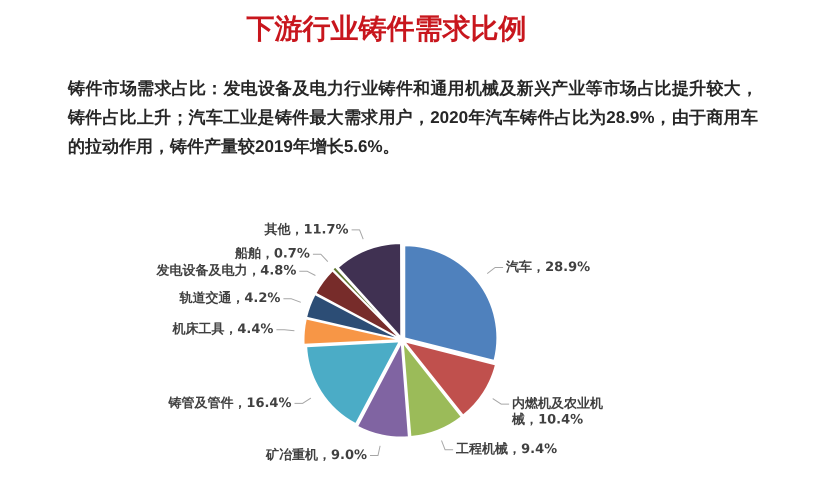  What do you see at coordinates (387, 29) in the screenshot?
I see `chart-title: 下游行业铸件需求比例` at bounding box center [387, 29].